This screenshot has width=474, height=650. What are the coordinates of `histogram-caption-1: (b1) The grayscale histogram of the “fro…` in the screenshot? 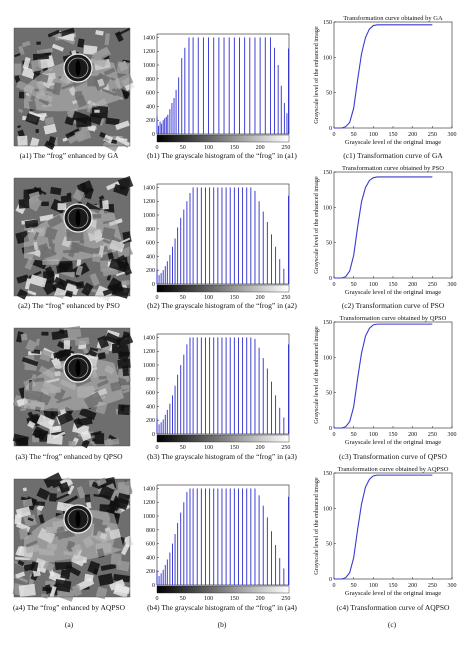 It's located at (222, 155).